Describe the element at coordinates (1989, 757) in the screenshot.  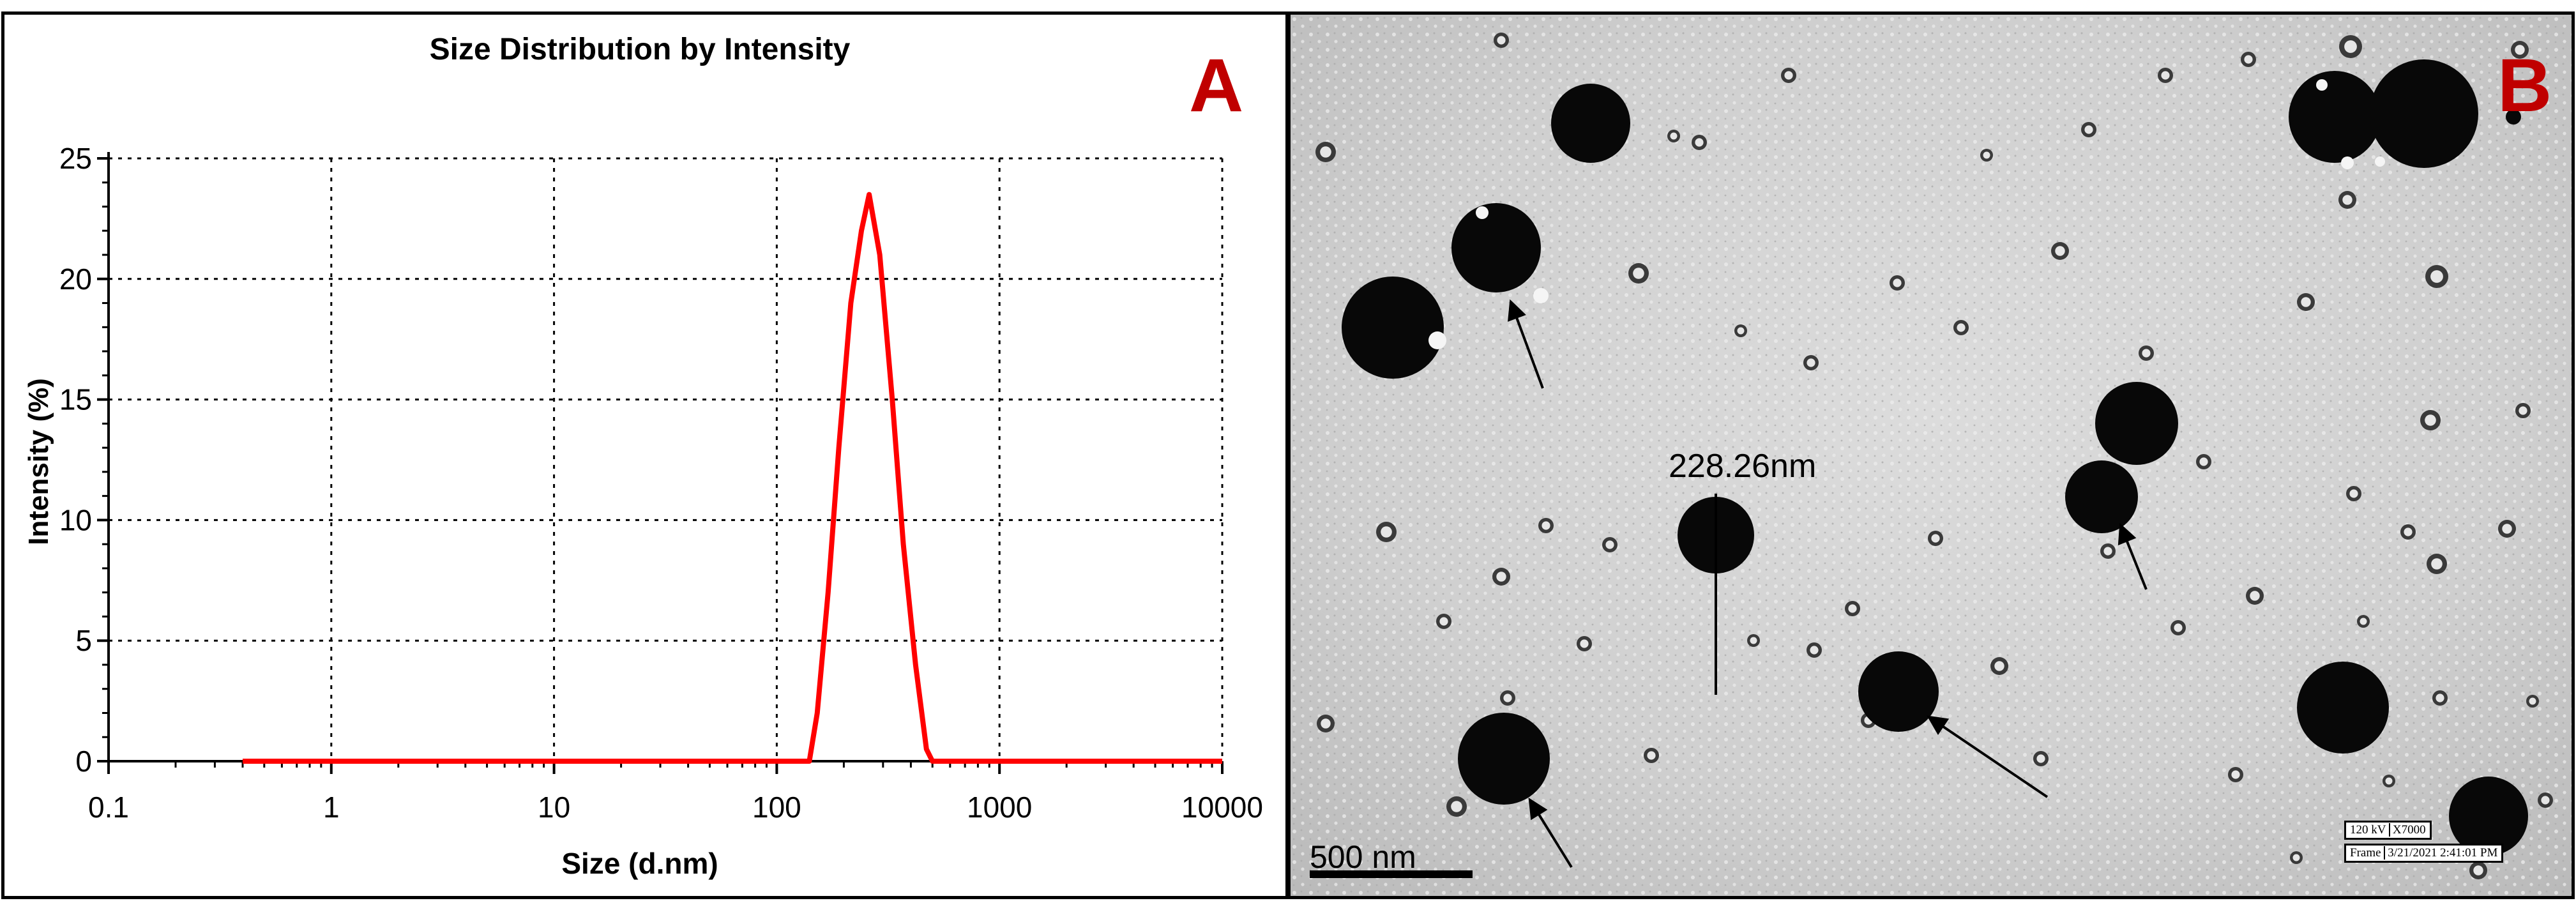
I see `pointer-arrow-shaft` at that location.